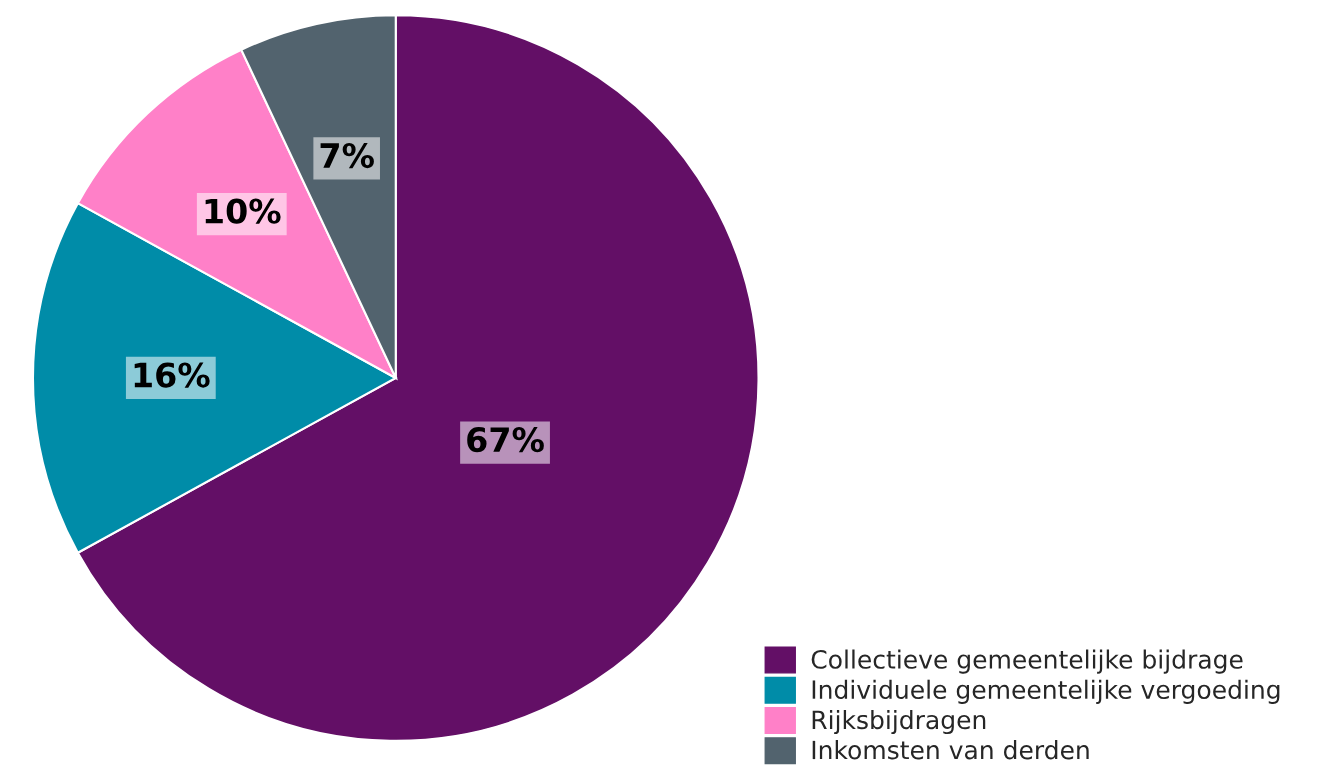  What do you see at coordinates (347, 155) in the screenshot?
I see `data-label: 7%` at bounding box center [347, 155].